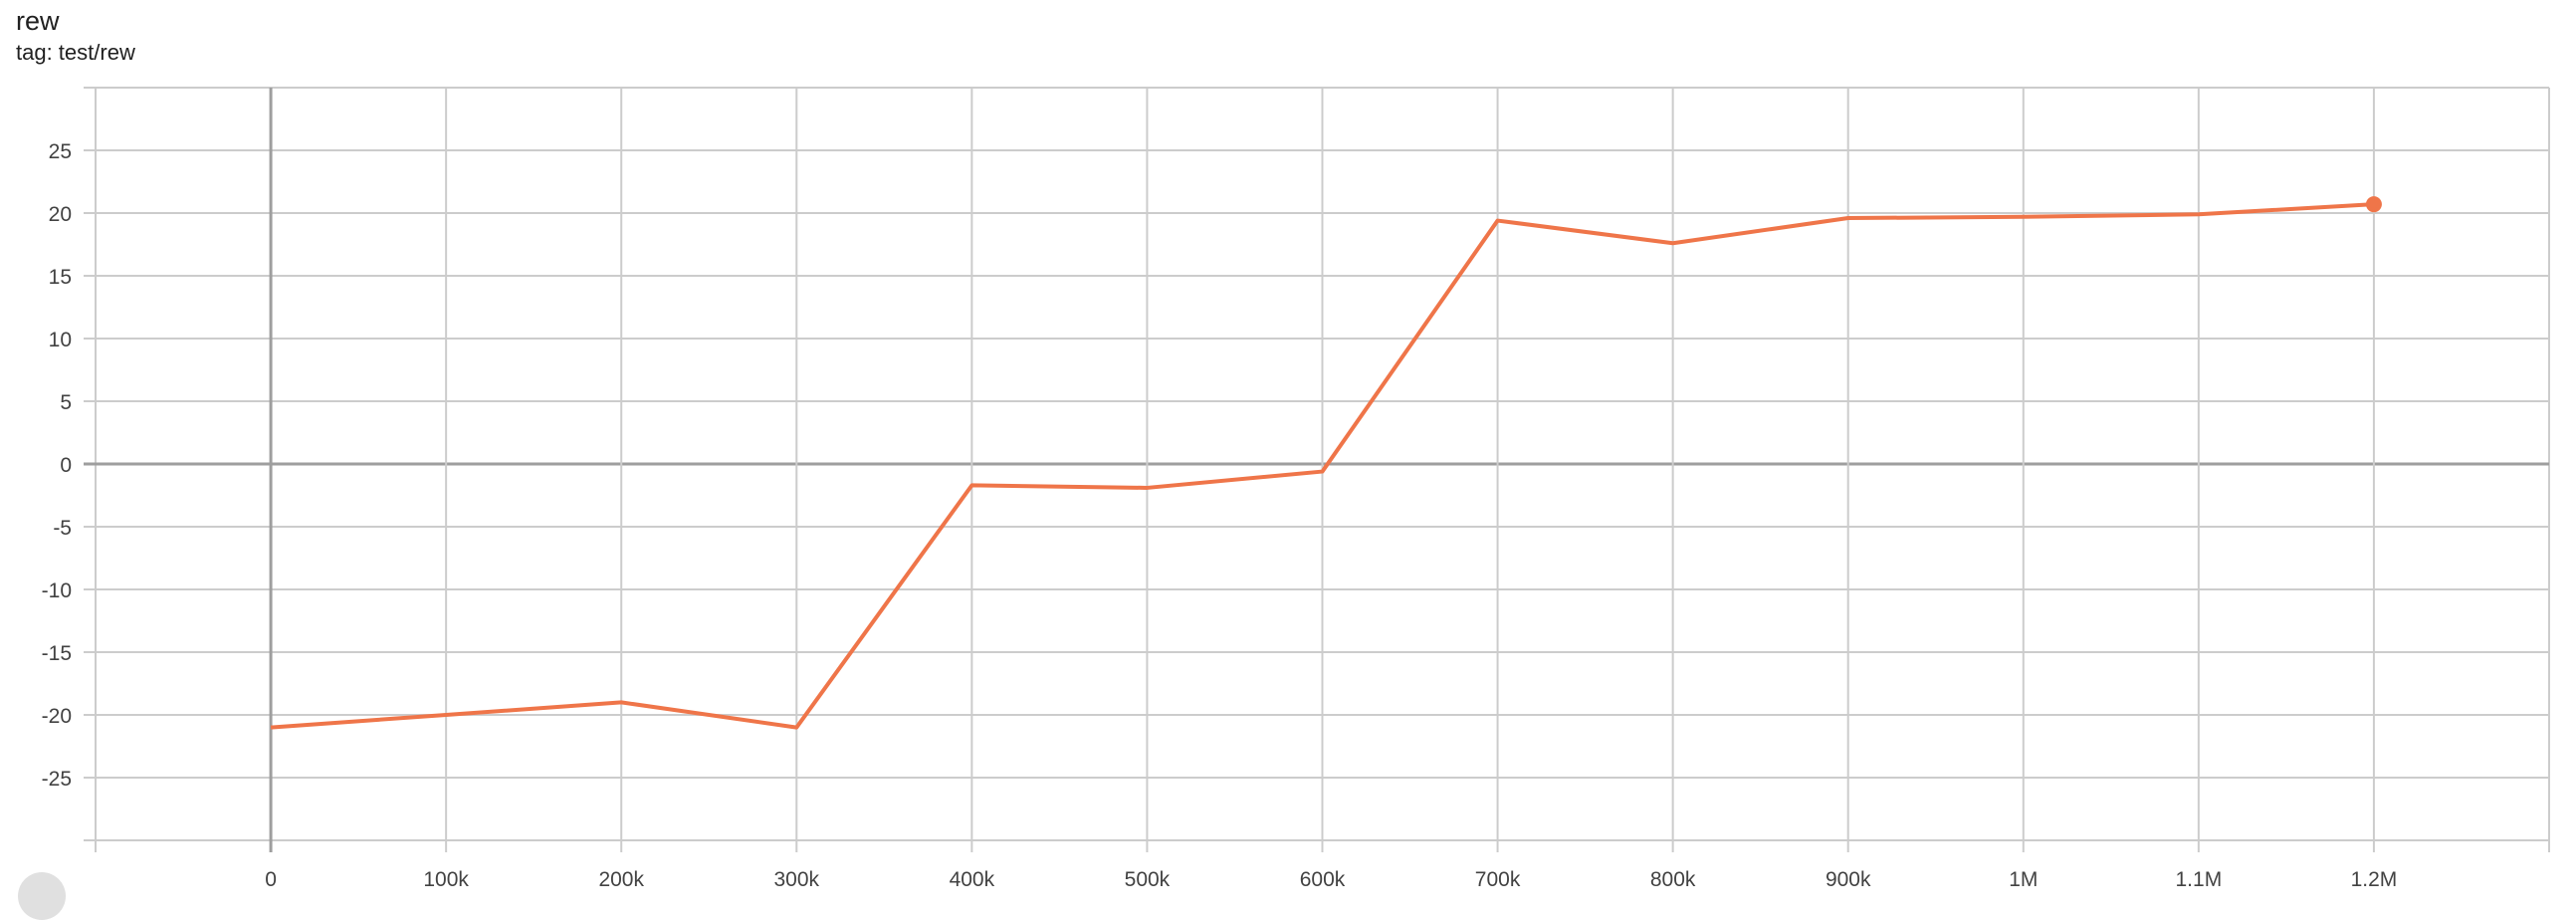  What do you see at coordinates (972, 879) in the screenshot?
I see `x-tick-label: 400k` at bounding box center [972, 879].